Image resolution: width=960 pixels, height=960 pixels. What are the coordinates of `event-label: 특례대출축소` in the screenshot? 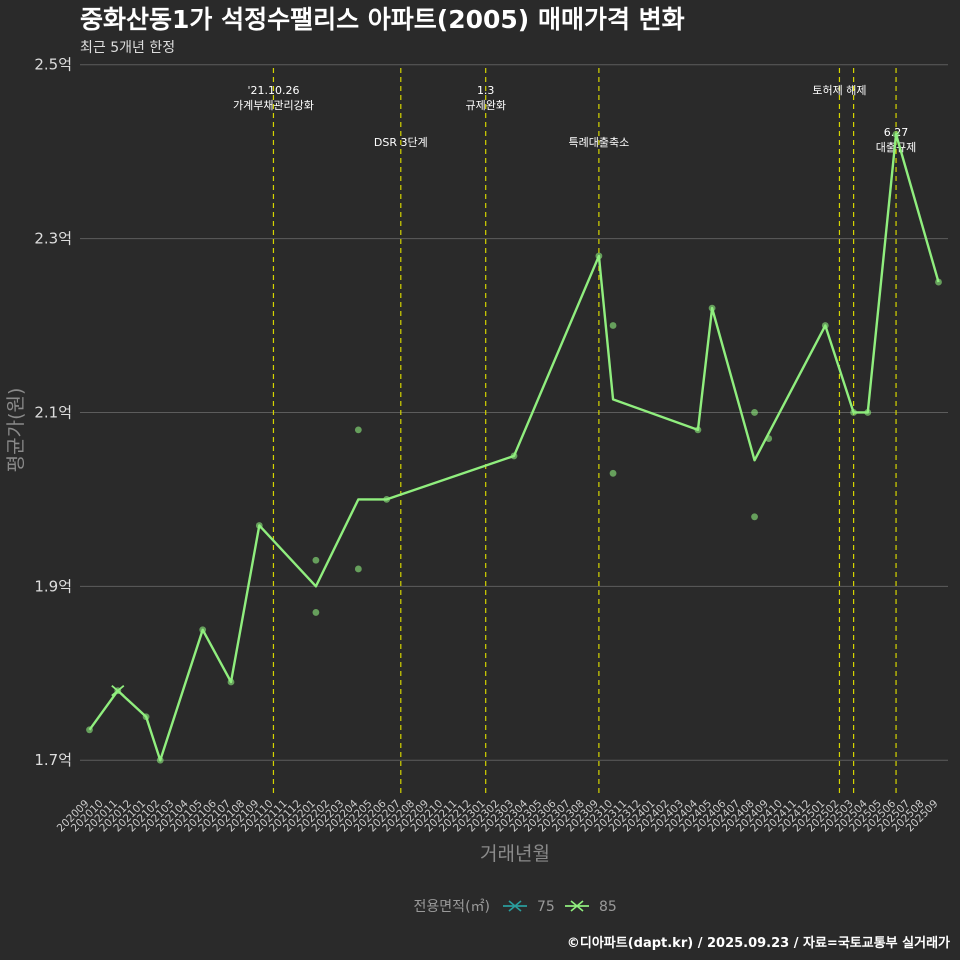 It's located at (599, 142).